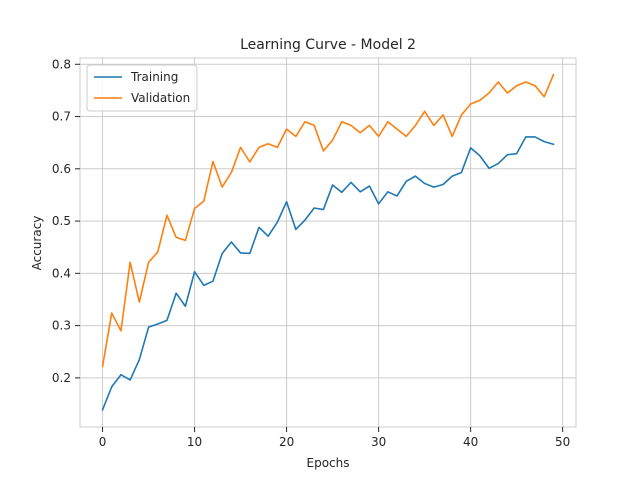 This screenshot has width=640, height=480. I want to click on y-tick-label: 0.5, so click(61, 221).